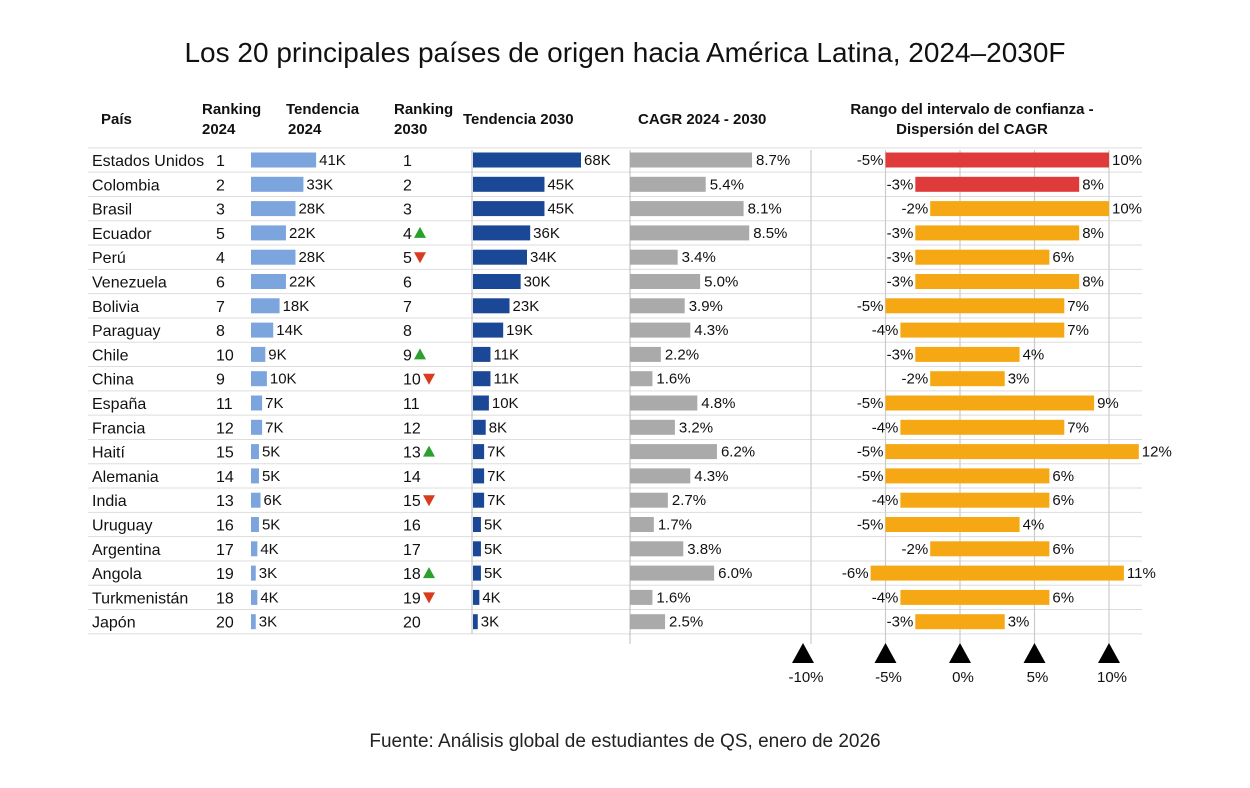  What do you see at coordinates (412, 598) in the screenshot?
I see `rank2030-value: 19` at bounding box center [412, 598].